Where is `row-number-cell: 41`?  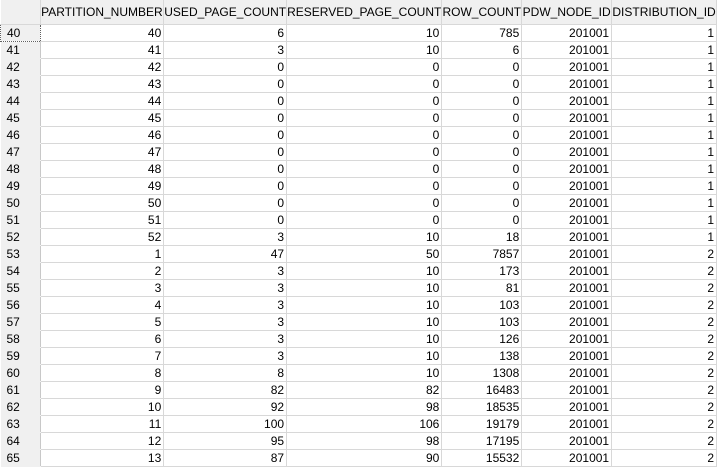
row-number-cell: 41 is located at coordinates (20, 50).